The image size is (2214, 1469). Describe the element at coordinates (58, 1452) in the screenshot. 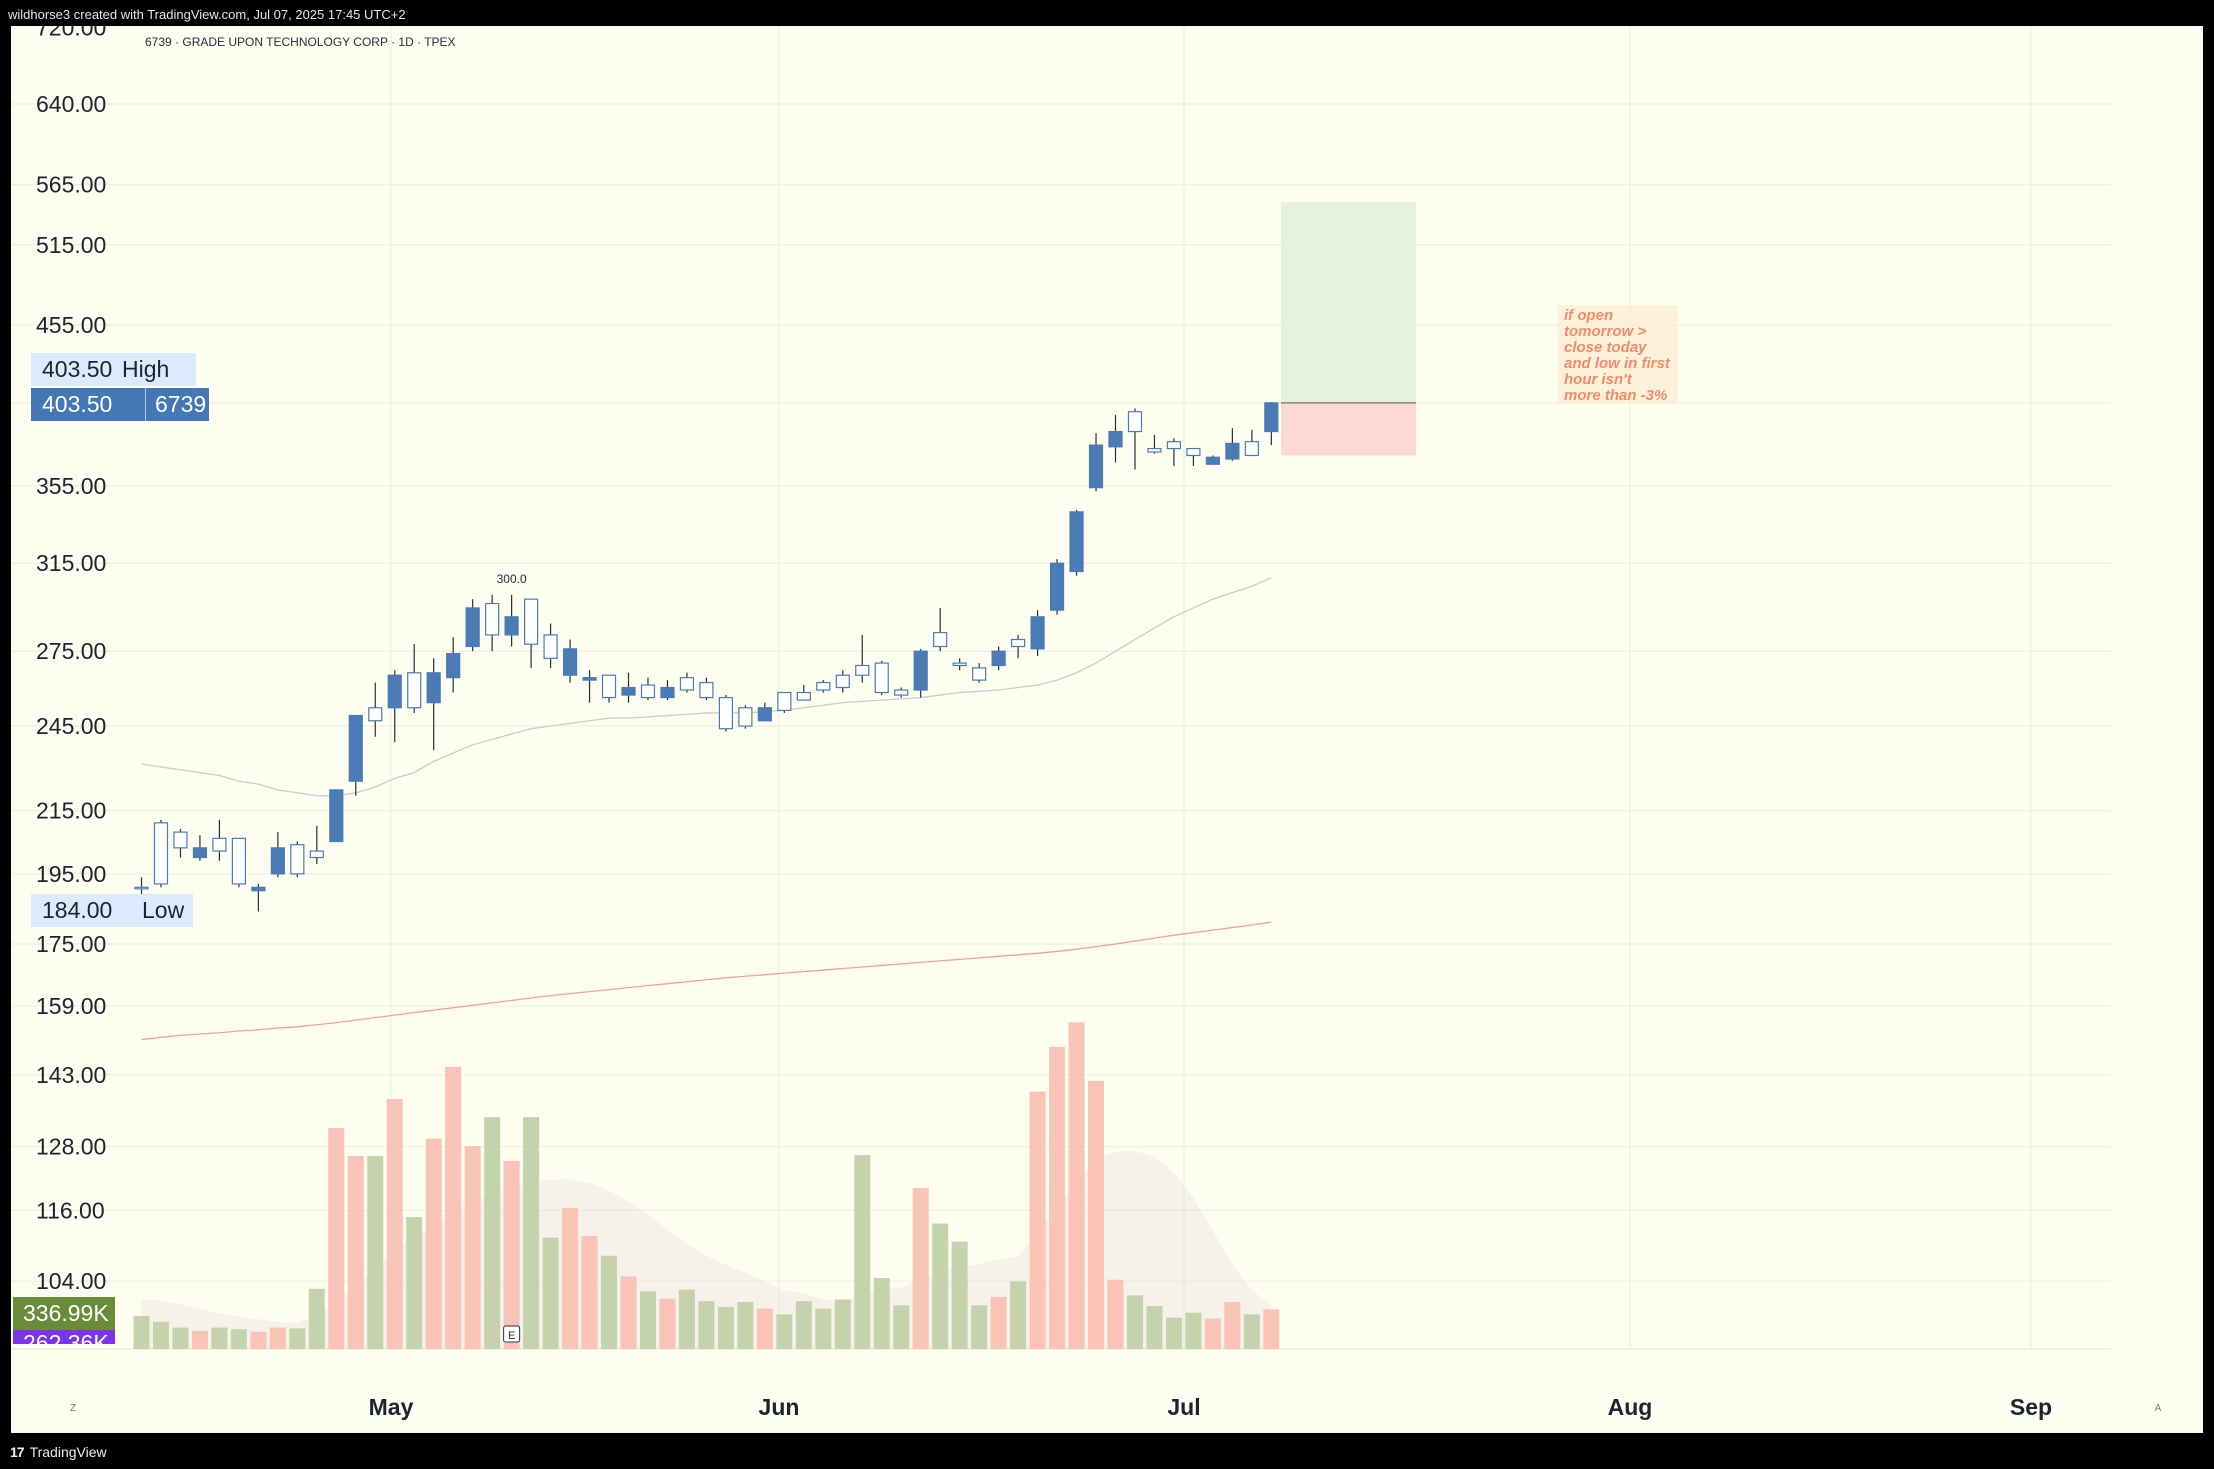

I see `tradingview-logo: 17 TradingView` at that location.